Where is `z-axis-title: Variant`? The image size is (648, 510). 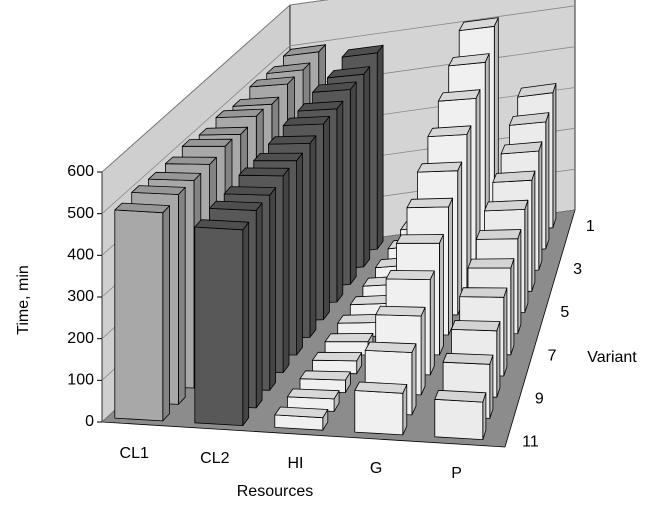 z-axis-title: Variant is located at coordinates (612, 357).